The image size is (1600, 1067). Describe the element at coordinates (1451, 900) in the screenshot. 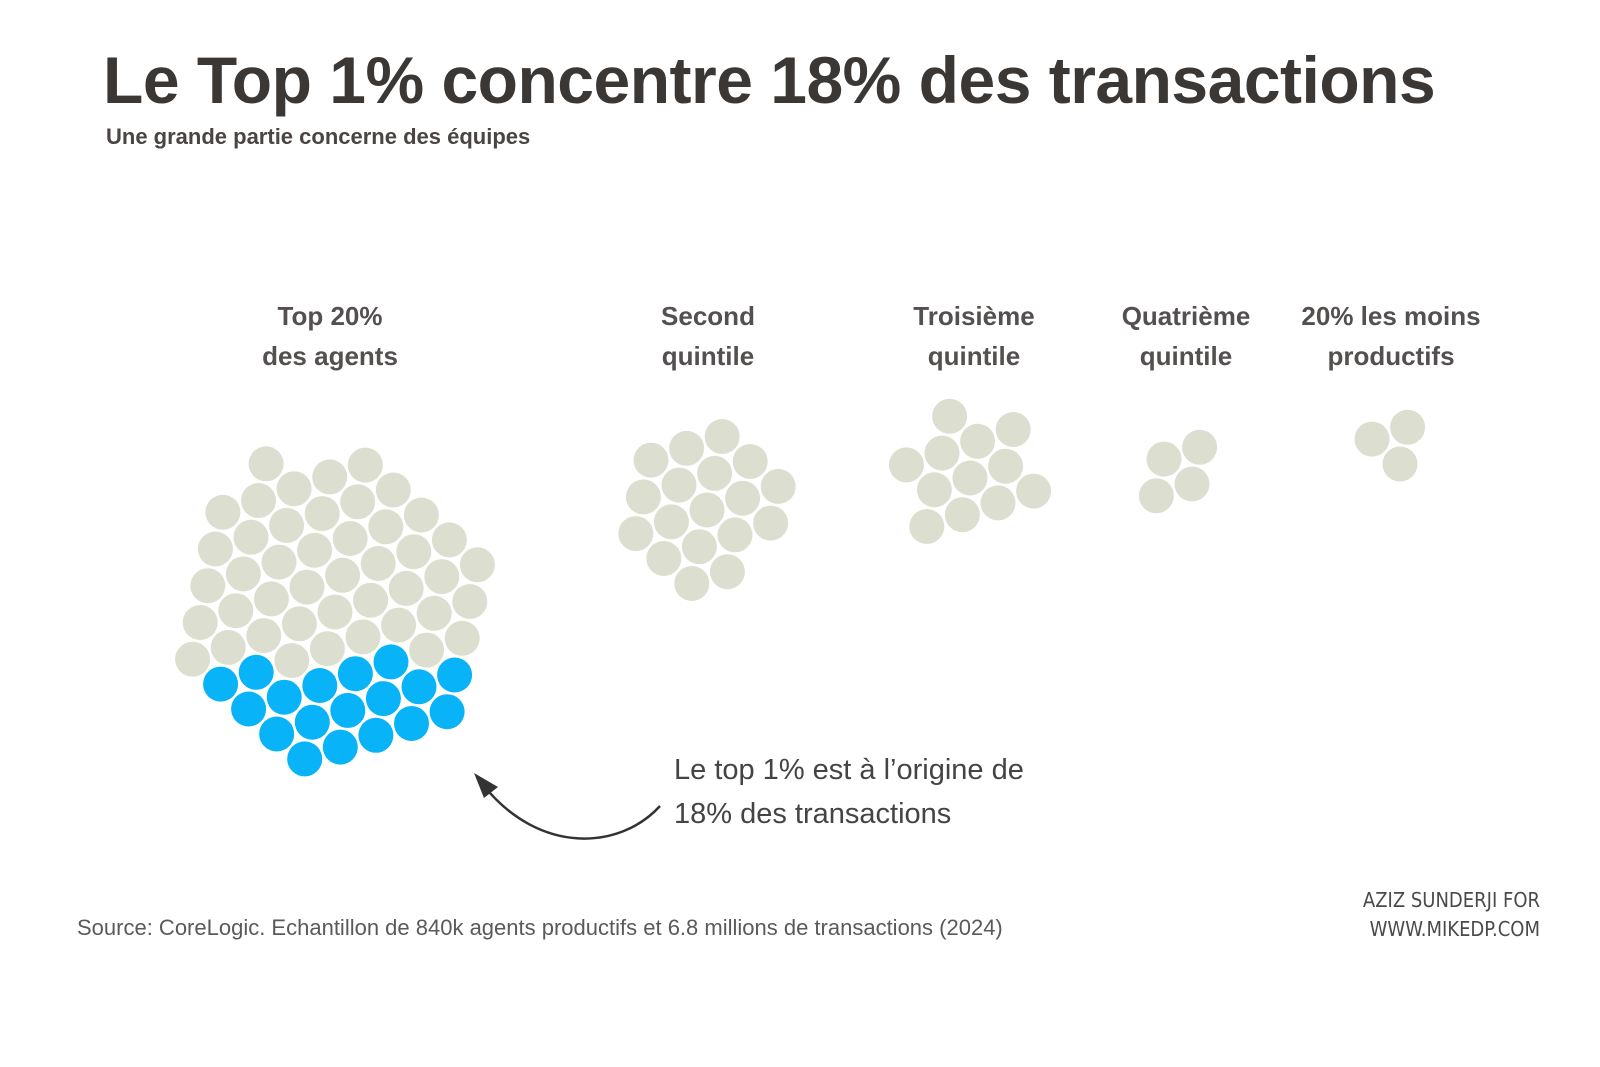

I see `credit-line: AZIZ SUNDERJI FOR` at that location.